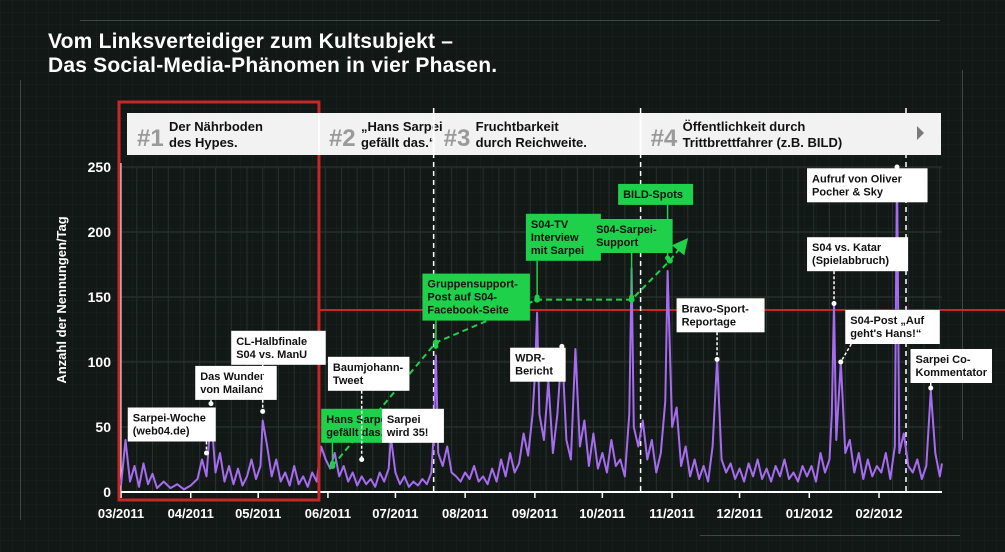 This screenshot has width=1005, height=552. I want to click on annotation-text: Support, so click(617, 243).